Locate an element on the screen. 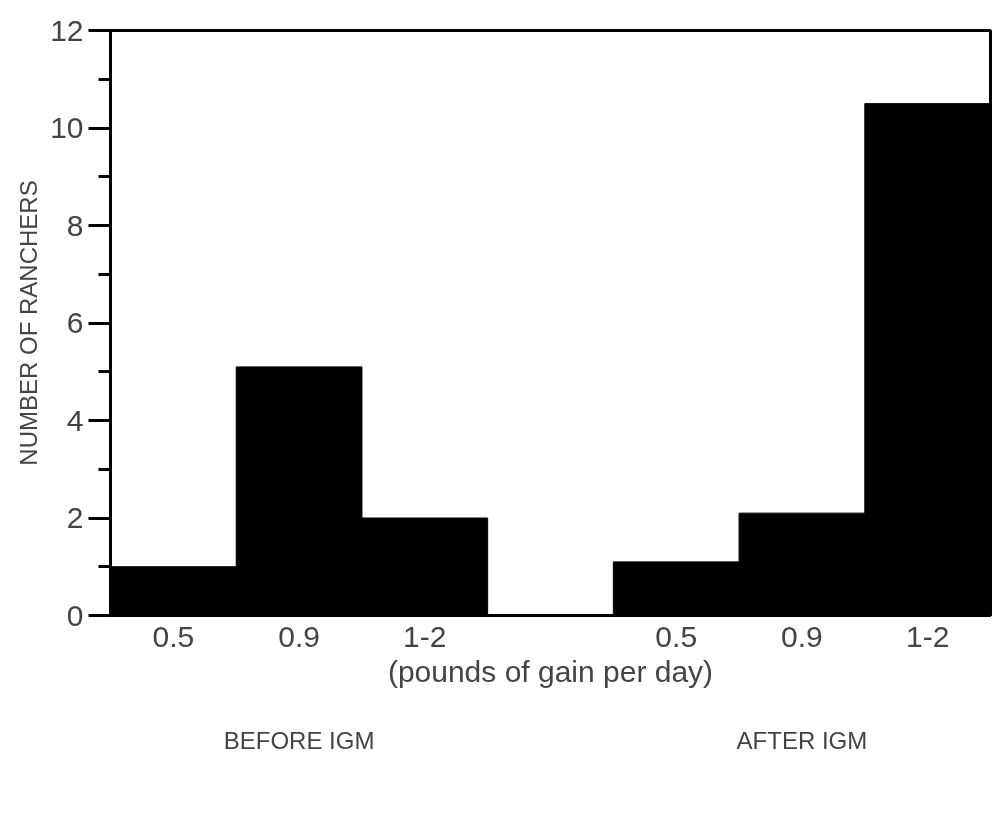 This screenshot has height=829, width=1004. text: AFTER IGM is located at coordinates (802, 740).